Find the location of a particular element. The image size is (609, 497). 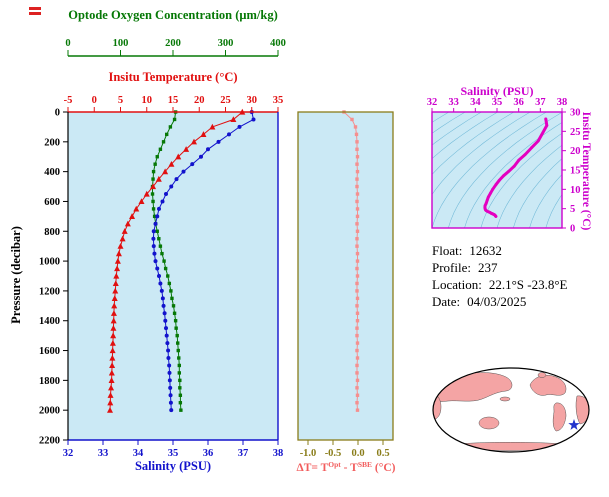

float-label: Float: is located at coordinates (447, 250).